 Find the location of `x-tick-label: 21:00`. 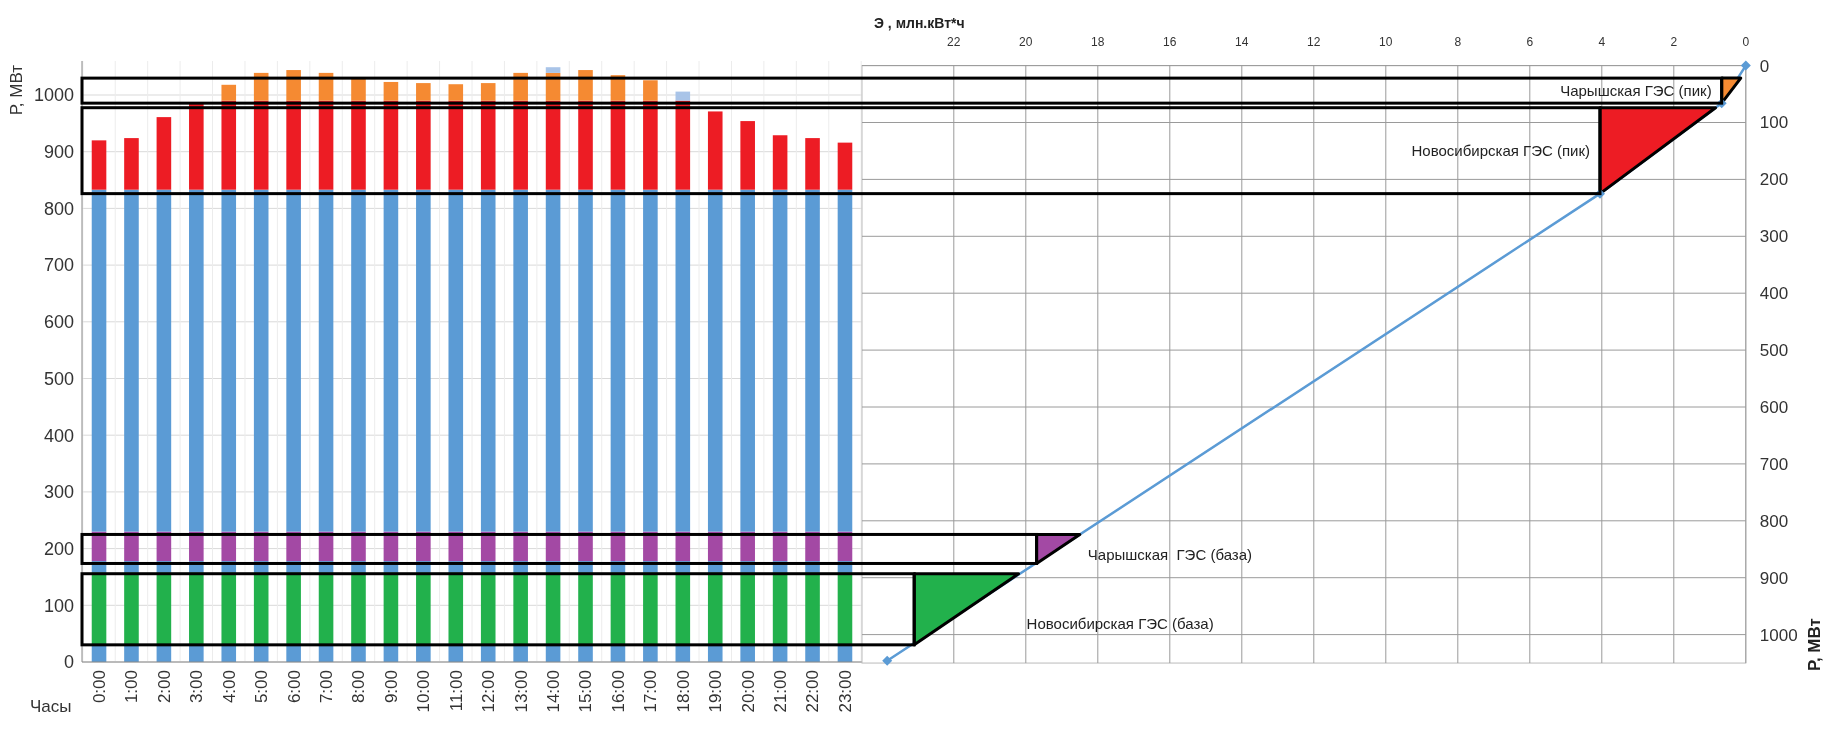

x-tick-label: 21:00 is located at coordinates (781, 691).